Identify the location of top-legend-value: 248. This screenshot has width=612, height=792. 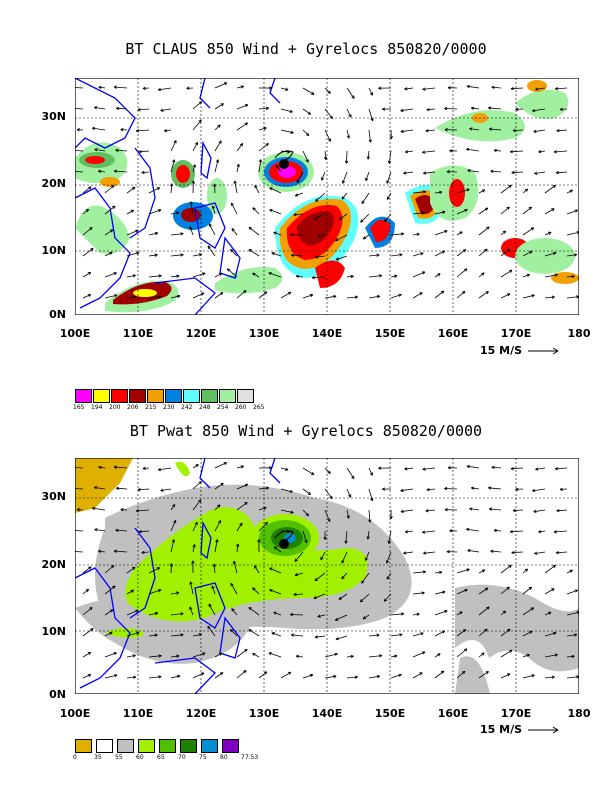
(205, 407).